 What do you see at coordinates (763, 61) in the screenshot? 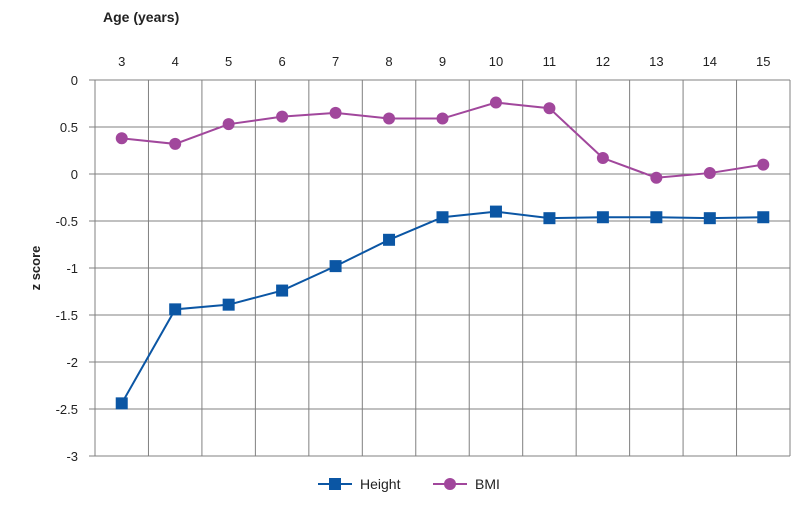
I see `x-tick-label: 15` at bounding box center [763, 61].